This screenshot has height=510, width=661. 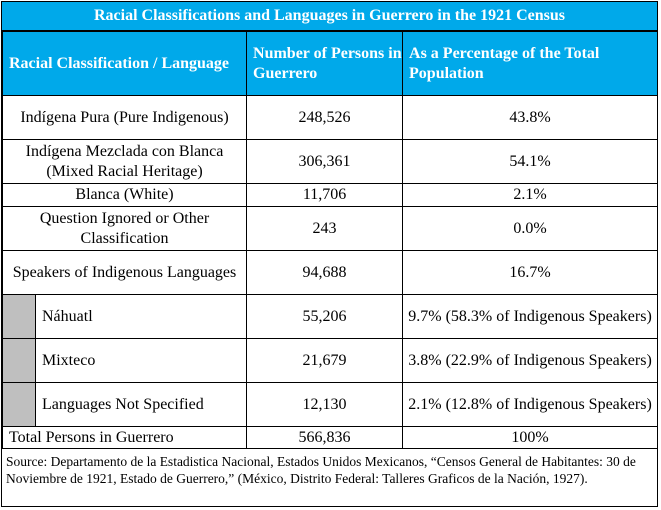 What do you see at coordinates (325, 161) in the screenshot?
I see `row-number: 306,361` at bounding box center [325, 161].